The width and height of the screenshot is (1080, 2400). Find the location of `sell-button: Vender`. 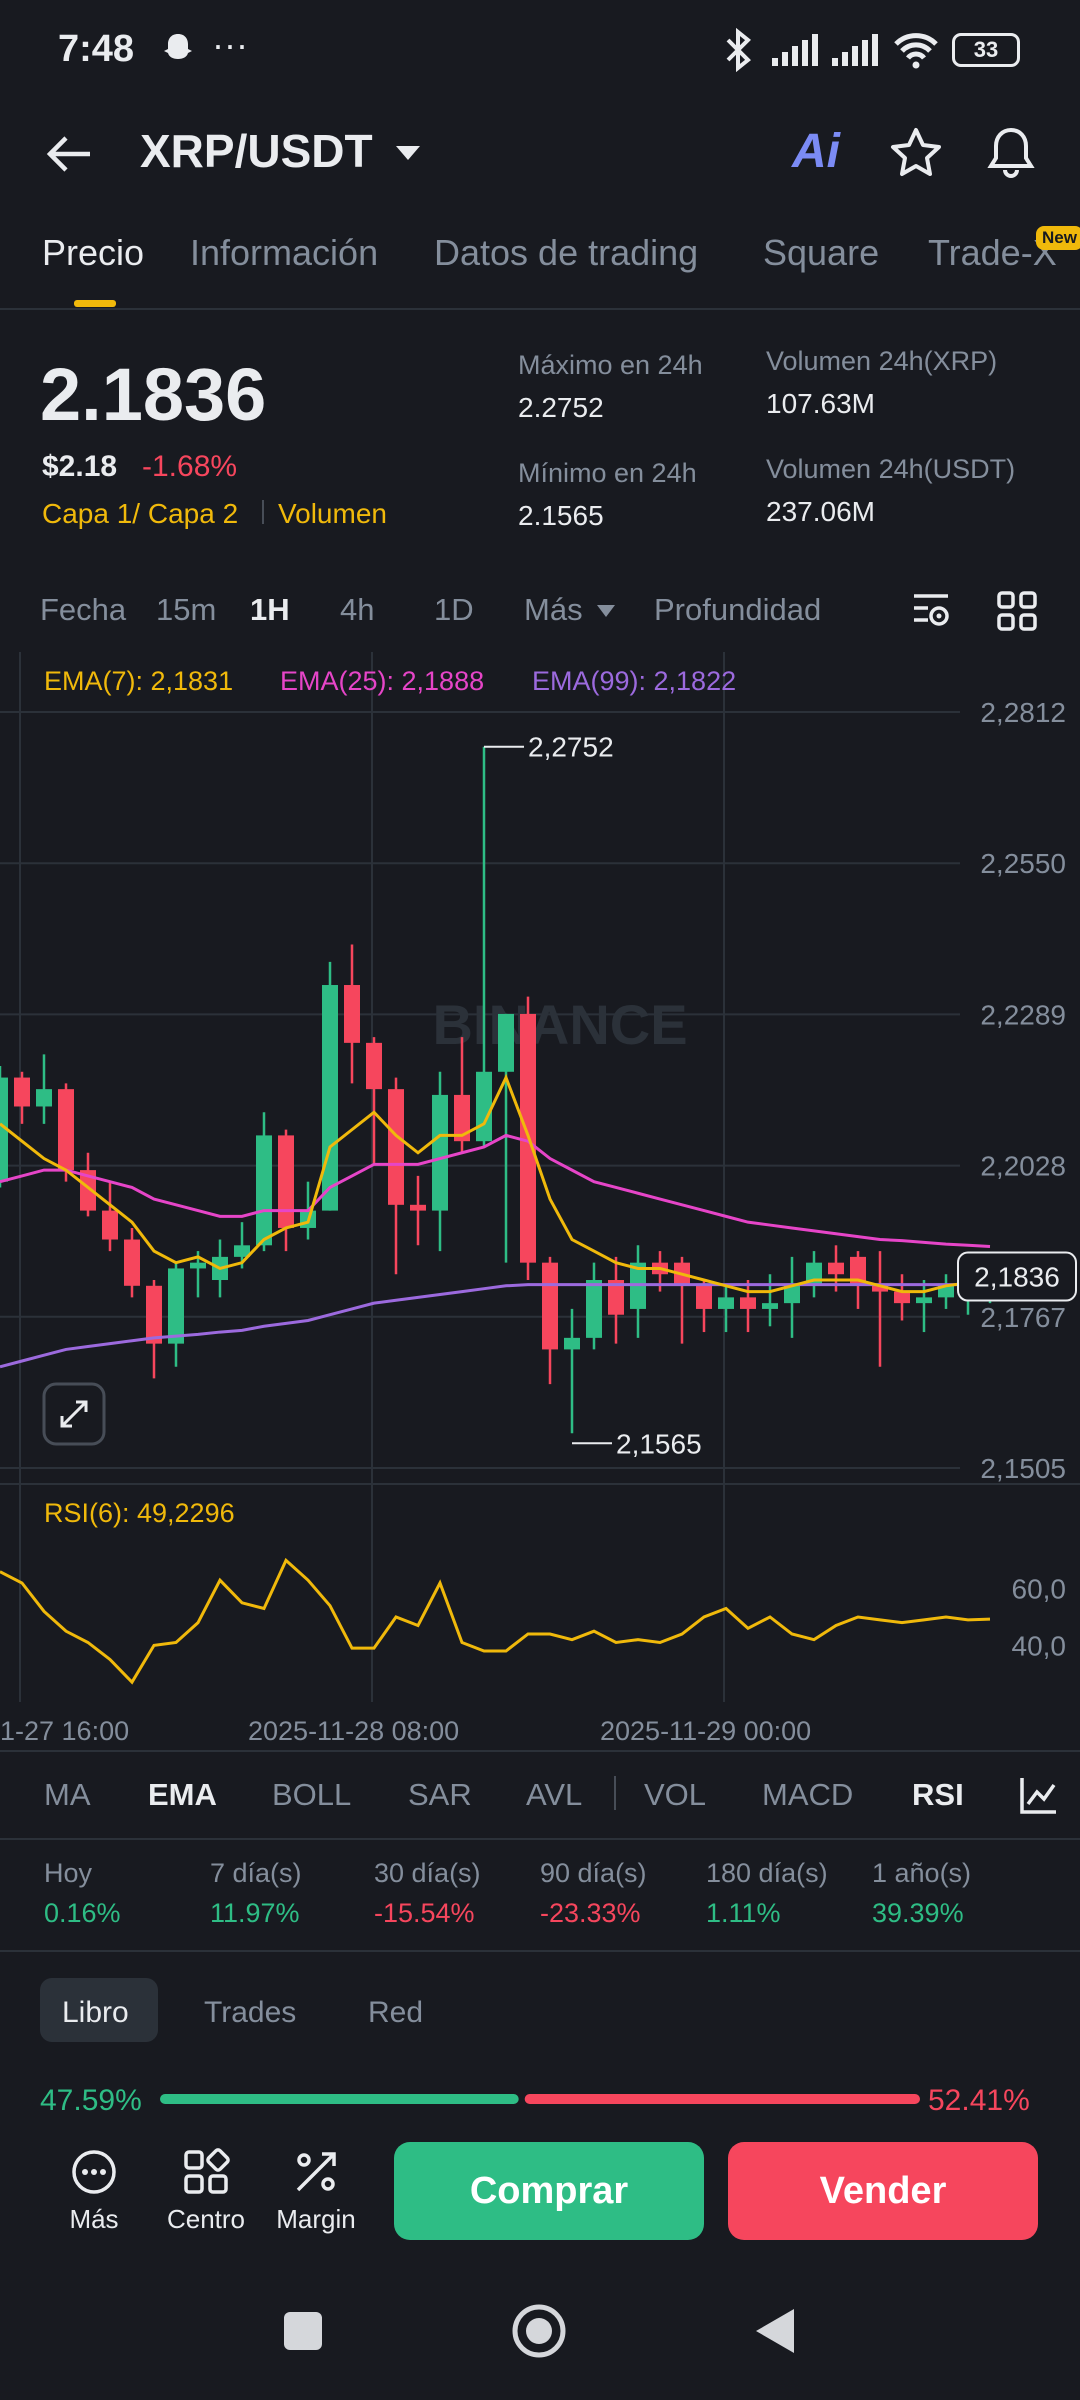

sell-button: Vender is located at coordinates (883, 2191).